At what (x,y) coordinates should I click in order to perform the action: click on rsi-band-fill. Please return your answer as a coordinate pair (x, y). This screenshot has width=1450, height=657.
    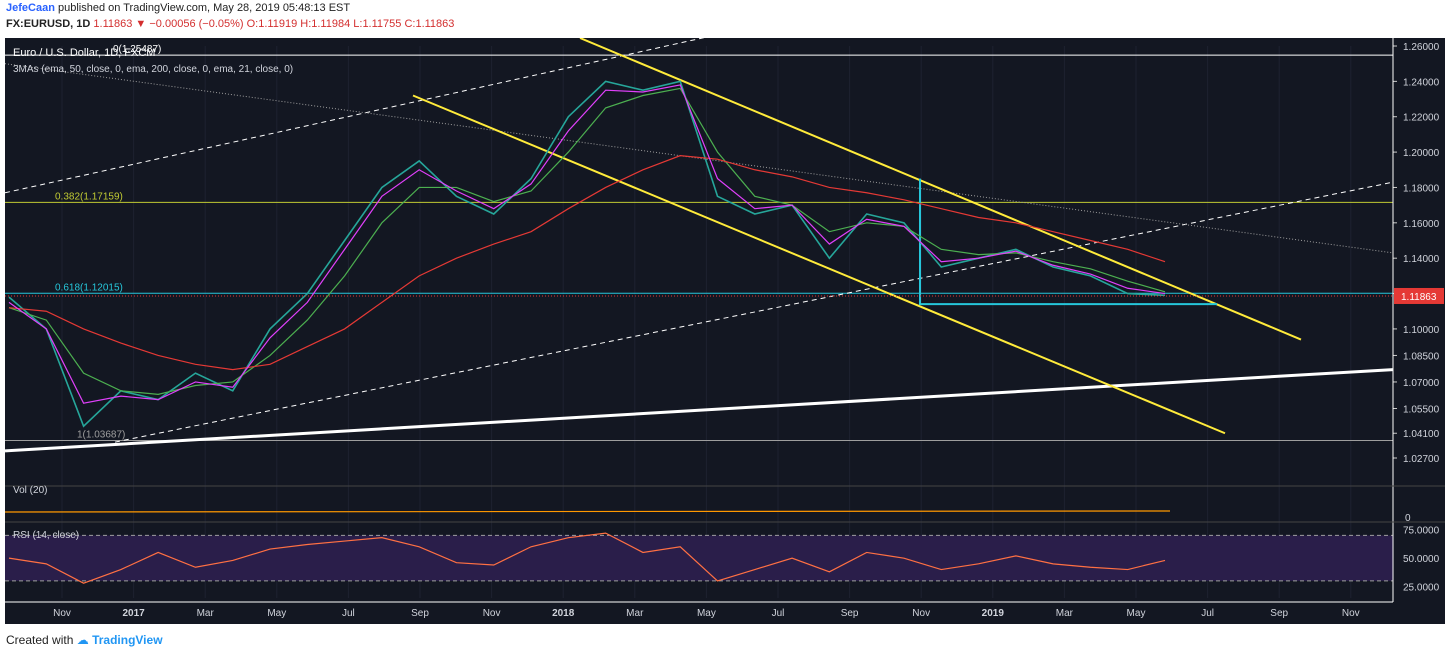
    Looking at the image, I should click on (699, 558).